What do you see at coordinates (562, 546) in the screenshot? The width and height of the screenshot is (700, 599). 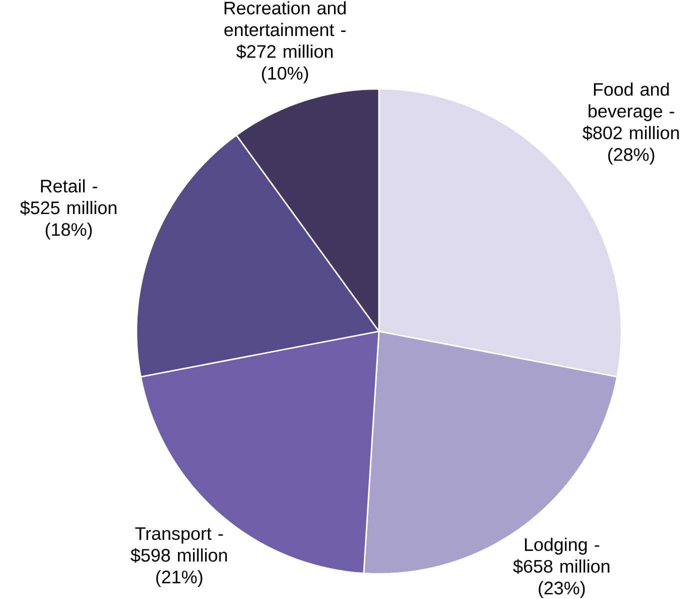 I see `slice-label: Lodging -` at bounding box center [562, 546].